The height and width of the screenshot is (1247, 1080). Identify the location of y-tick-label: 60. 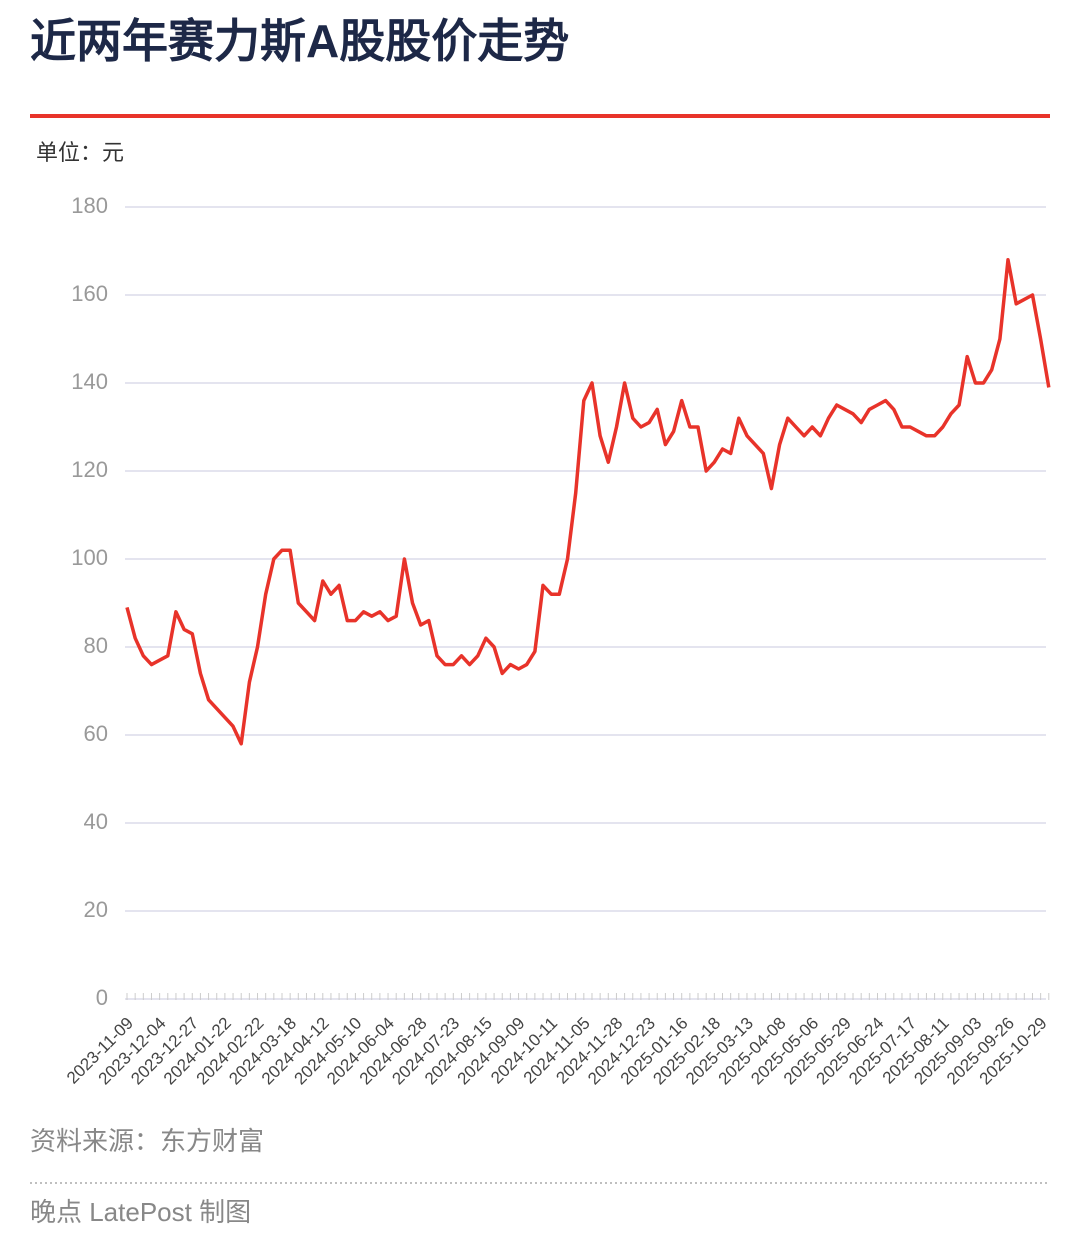
(96, 733).